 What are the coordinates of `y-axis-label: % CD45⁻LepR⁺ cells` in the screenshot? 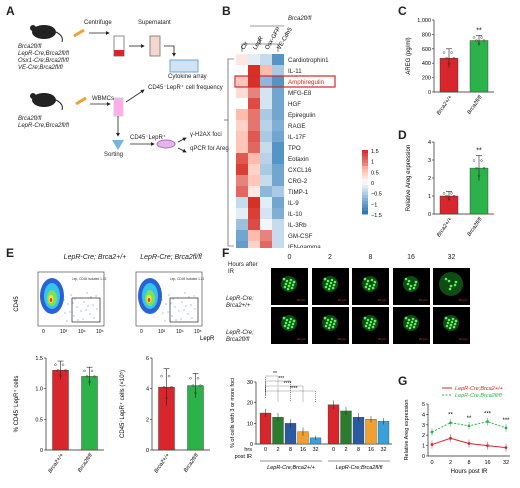 It's located at (16, 404).